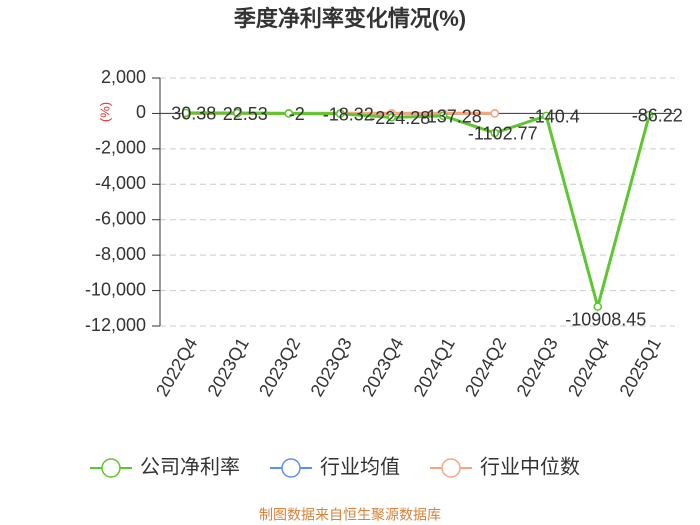 Image resolution: width=700 pixels, height=525 pixels. What do you see at coordinates (639, 366) in the screenshot?
I see `x-tick-label: 2025Q1` at bounding box center [639, 366].